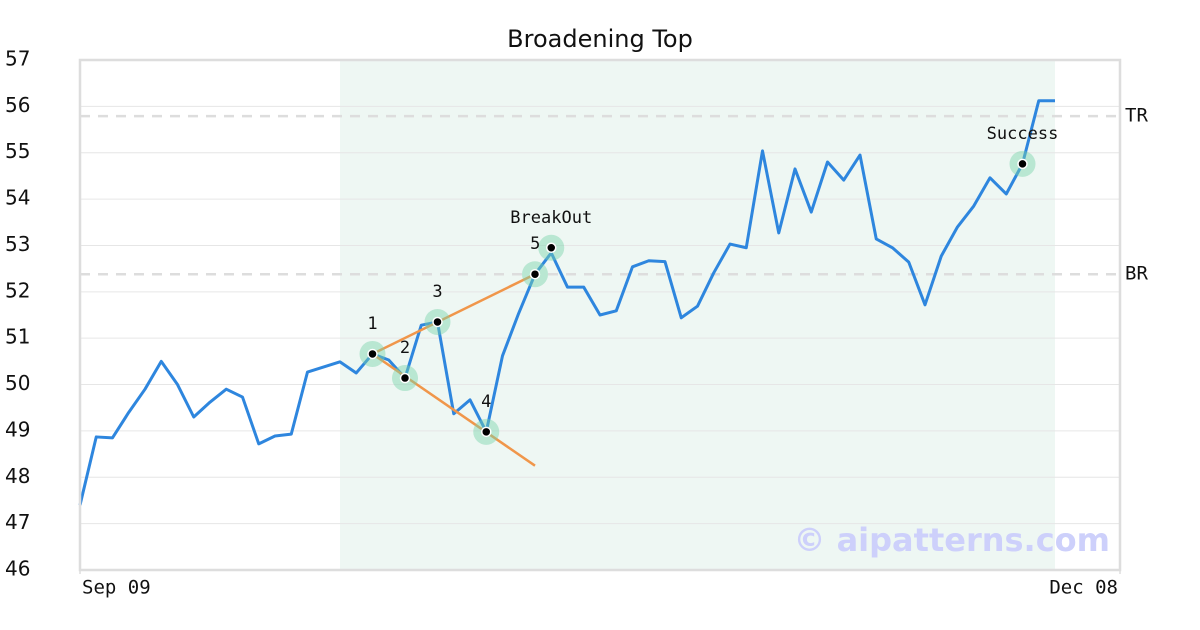 The image size is (1200, 630). I want to click on marker-label: 1, so click(372, 324).